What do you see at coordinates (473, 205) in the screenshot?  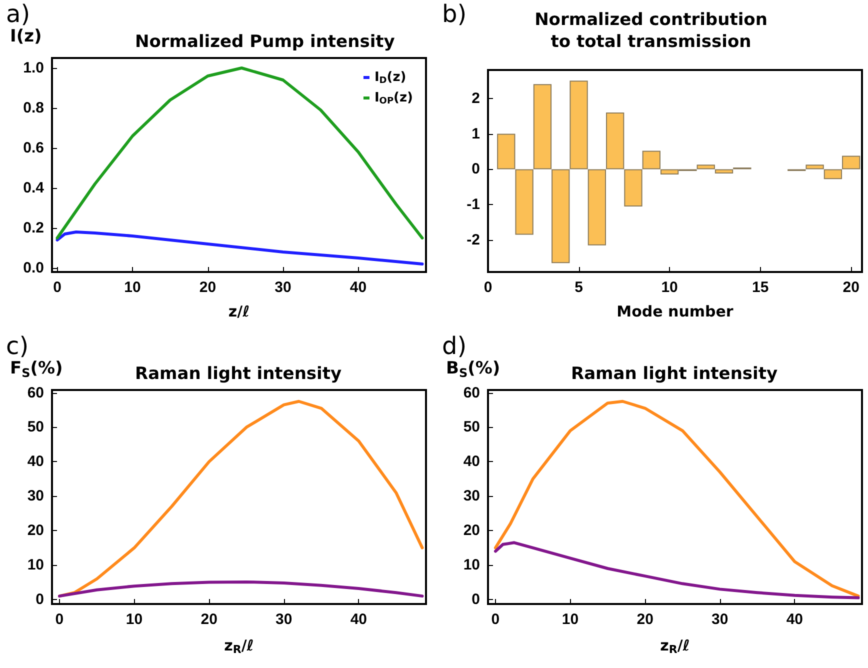 I see `y-tick-label: -1` at bounding box center [473, 205].